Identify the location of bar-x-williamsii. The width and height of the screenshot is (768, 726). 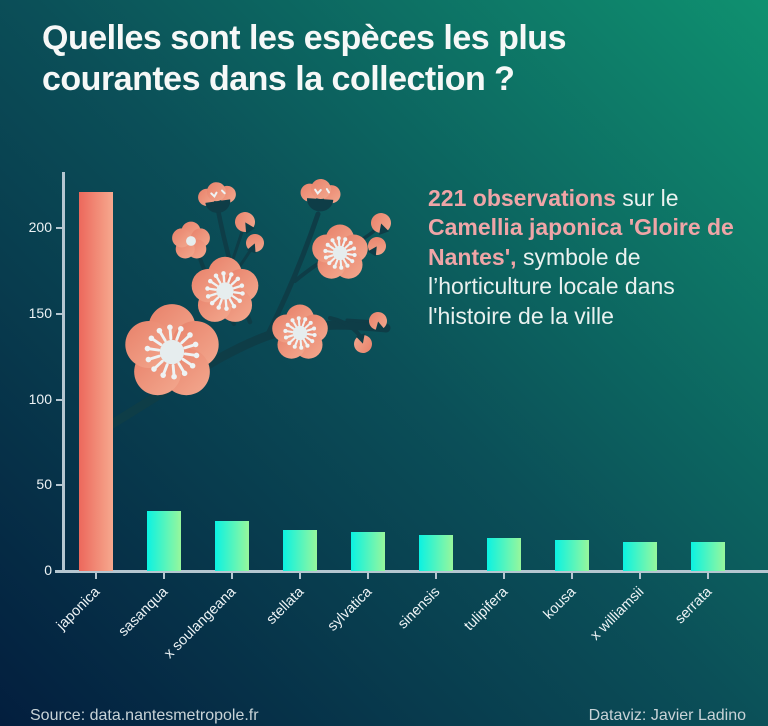
(640, 556).